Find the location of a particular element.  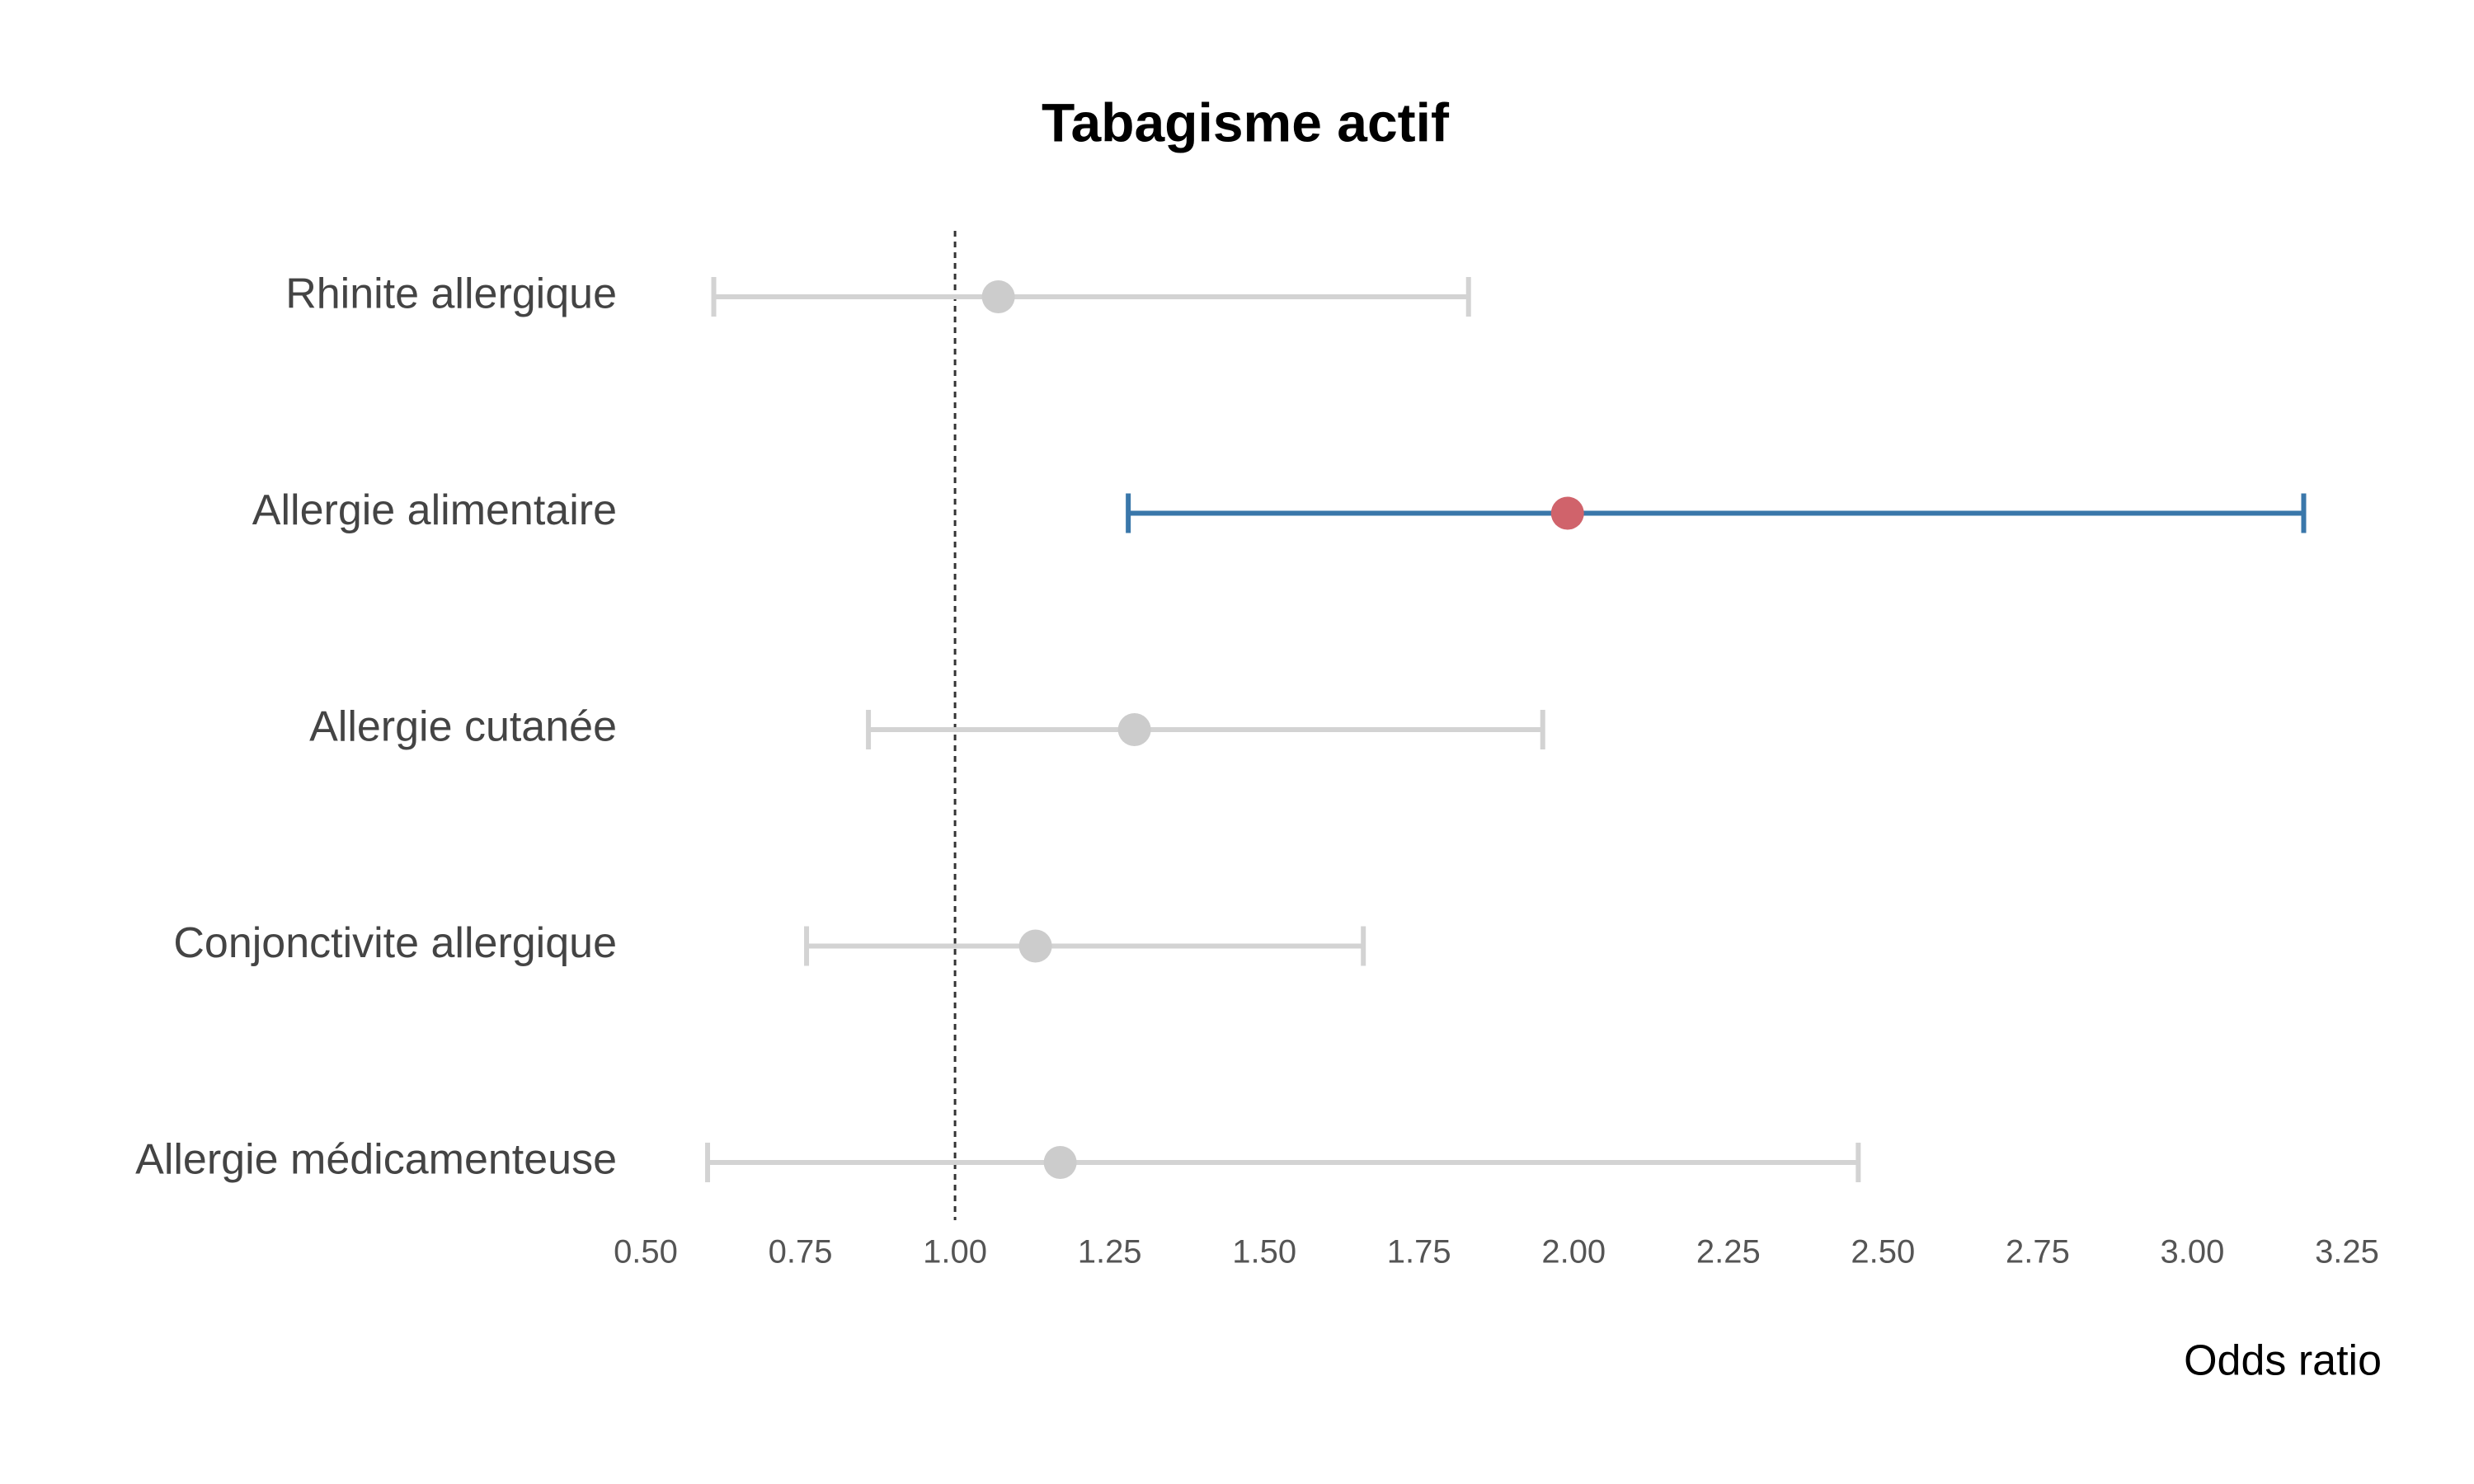

x-tick-label: 0.50 is located at coordinates (646, 1252).